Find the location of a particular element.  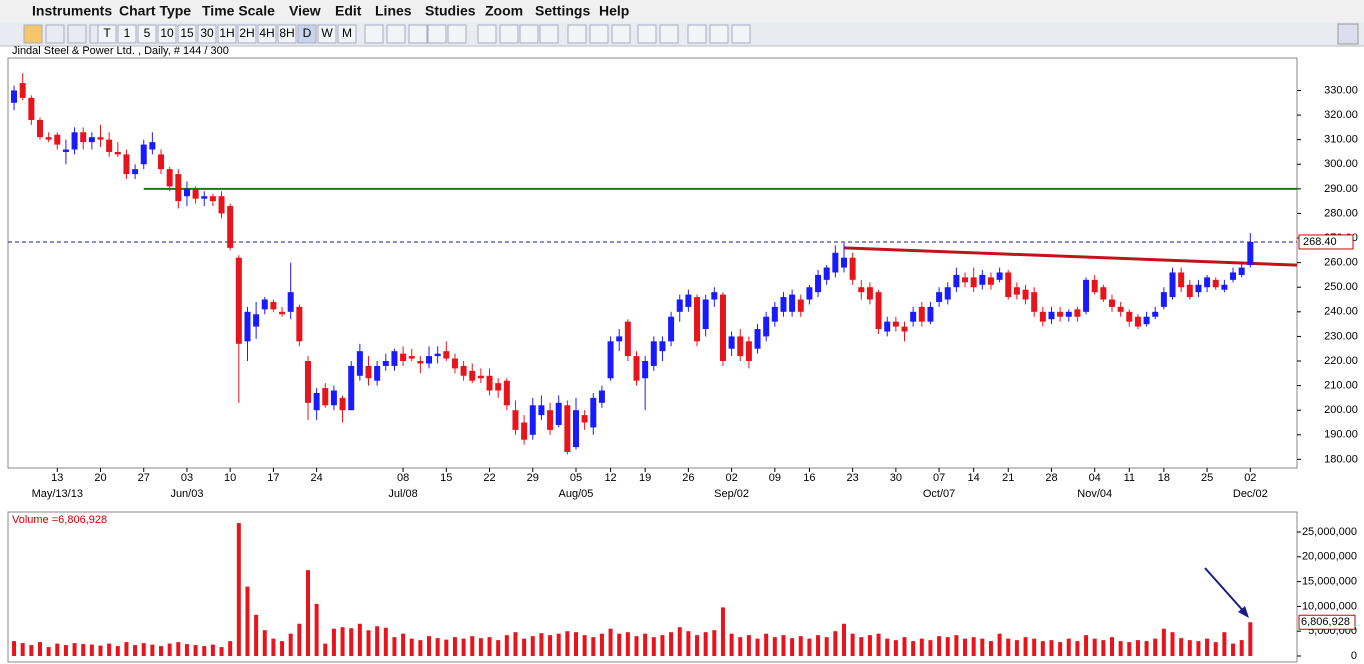

x-tick-label: 26 is located at coordinates (688, 478).